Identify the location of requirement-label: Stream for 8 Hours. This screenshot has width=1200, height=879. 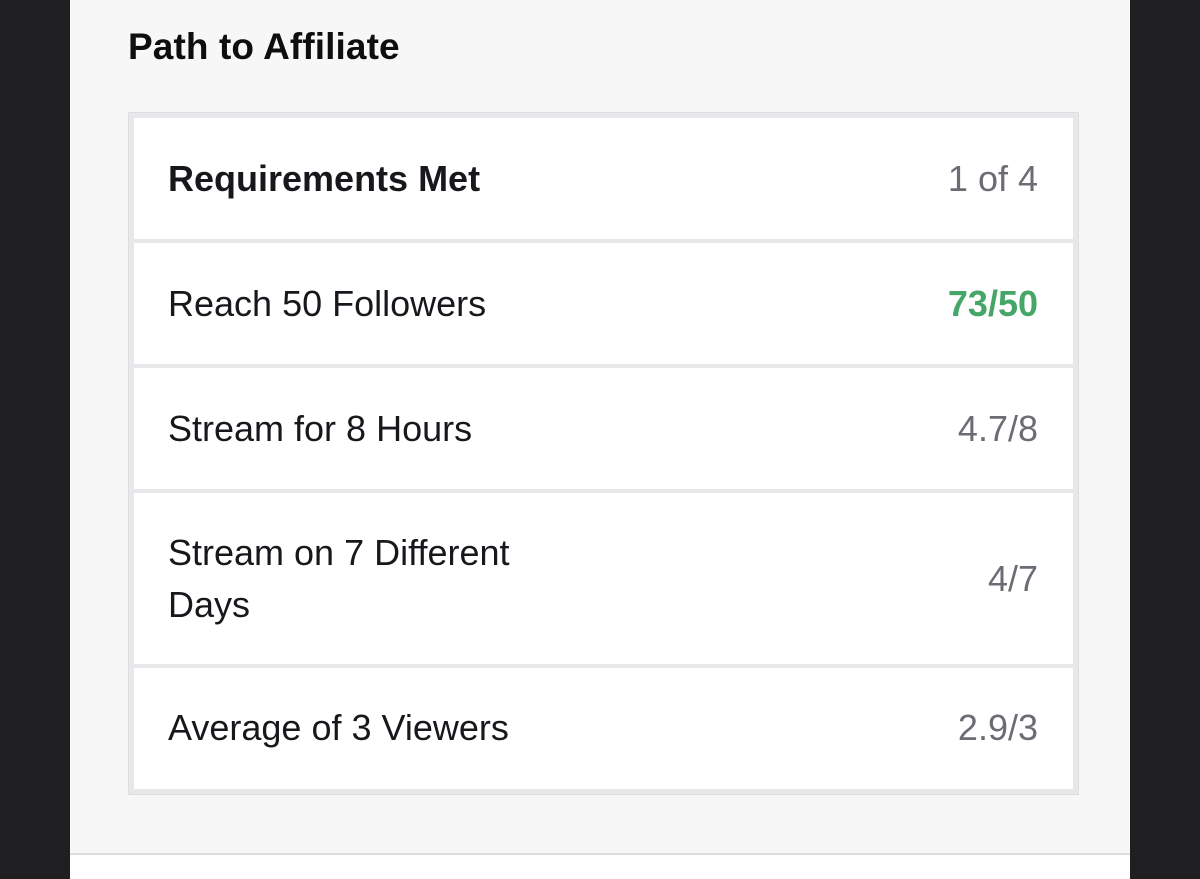
(320, 428).